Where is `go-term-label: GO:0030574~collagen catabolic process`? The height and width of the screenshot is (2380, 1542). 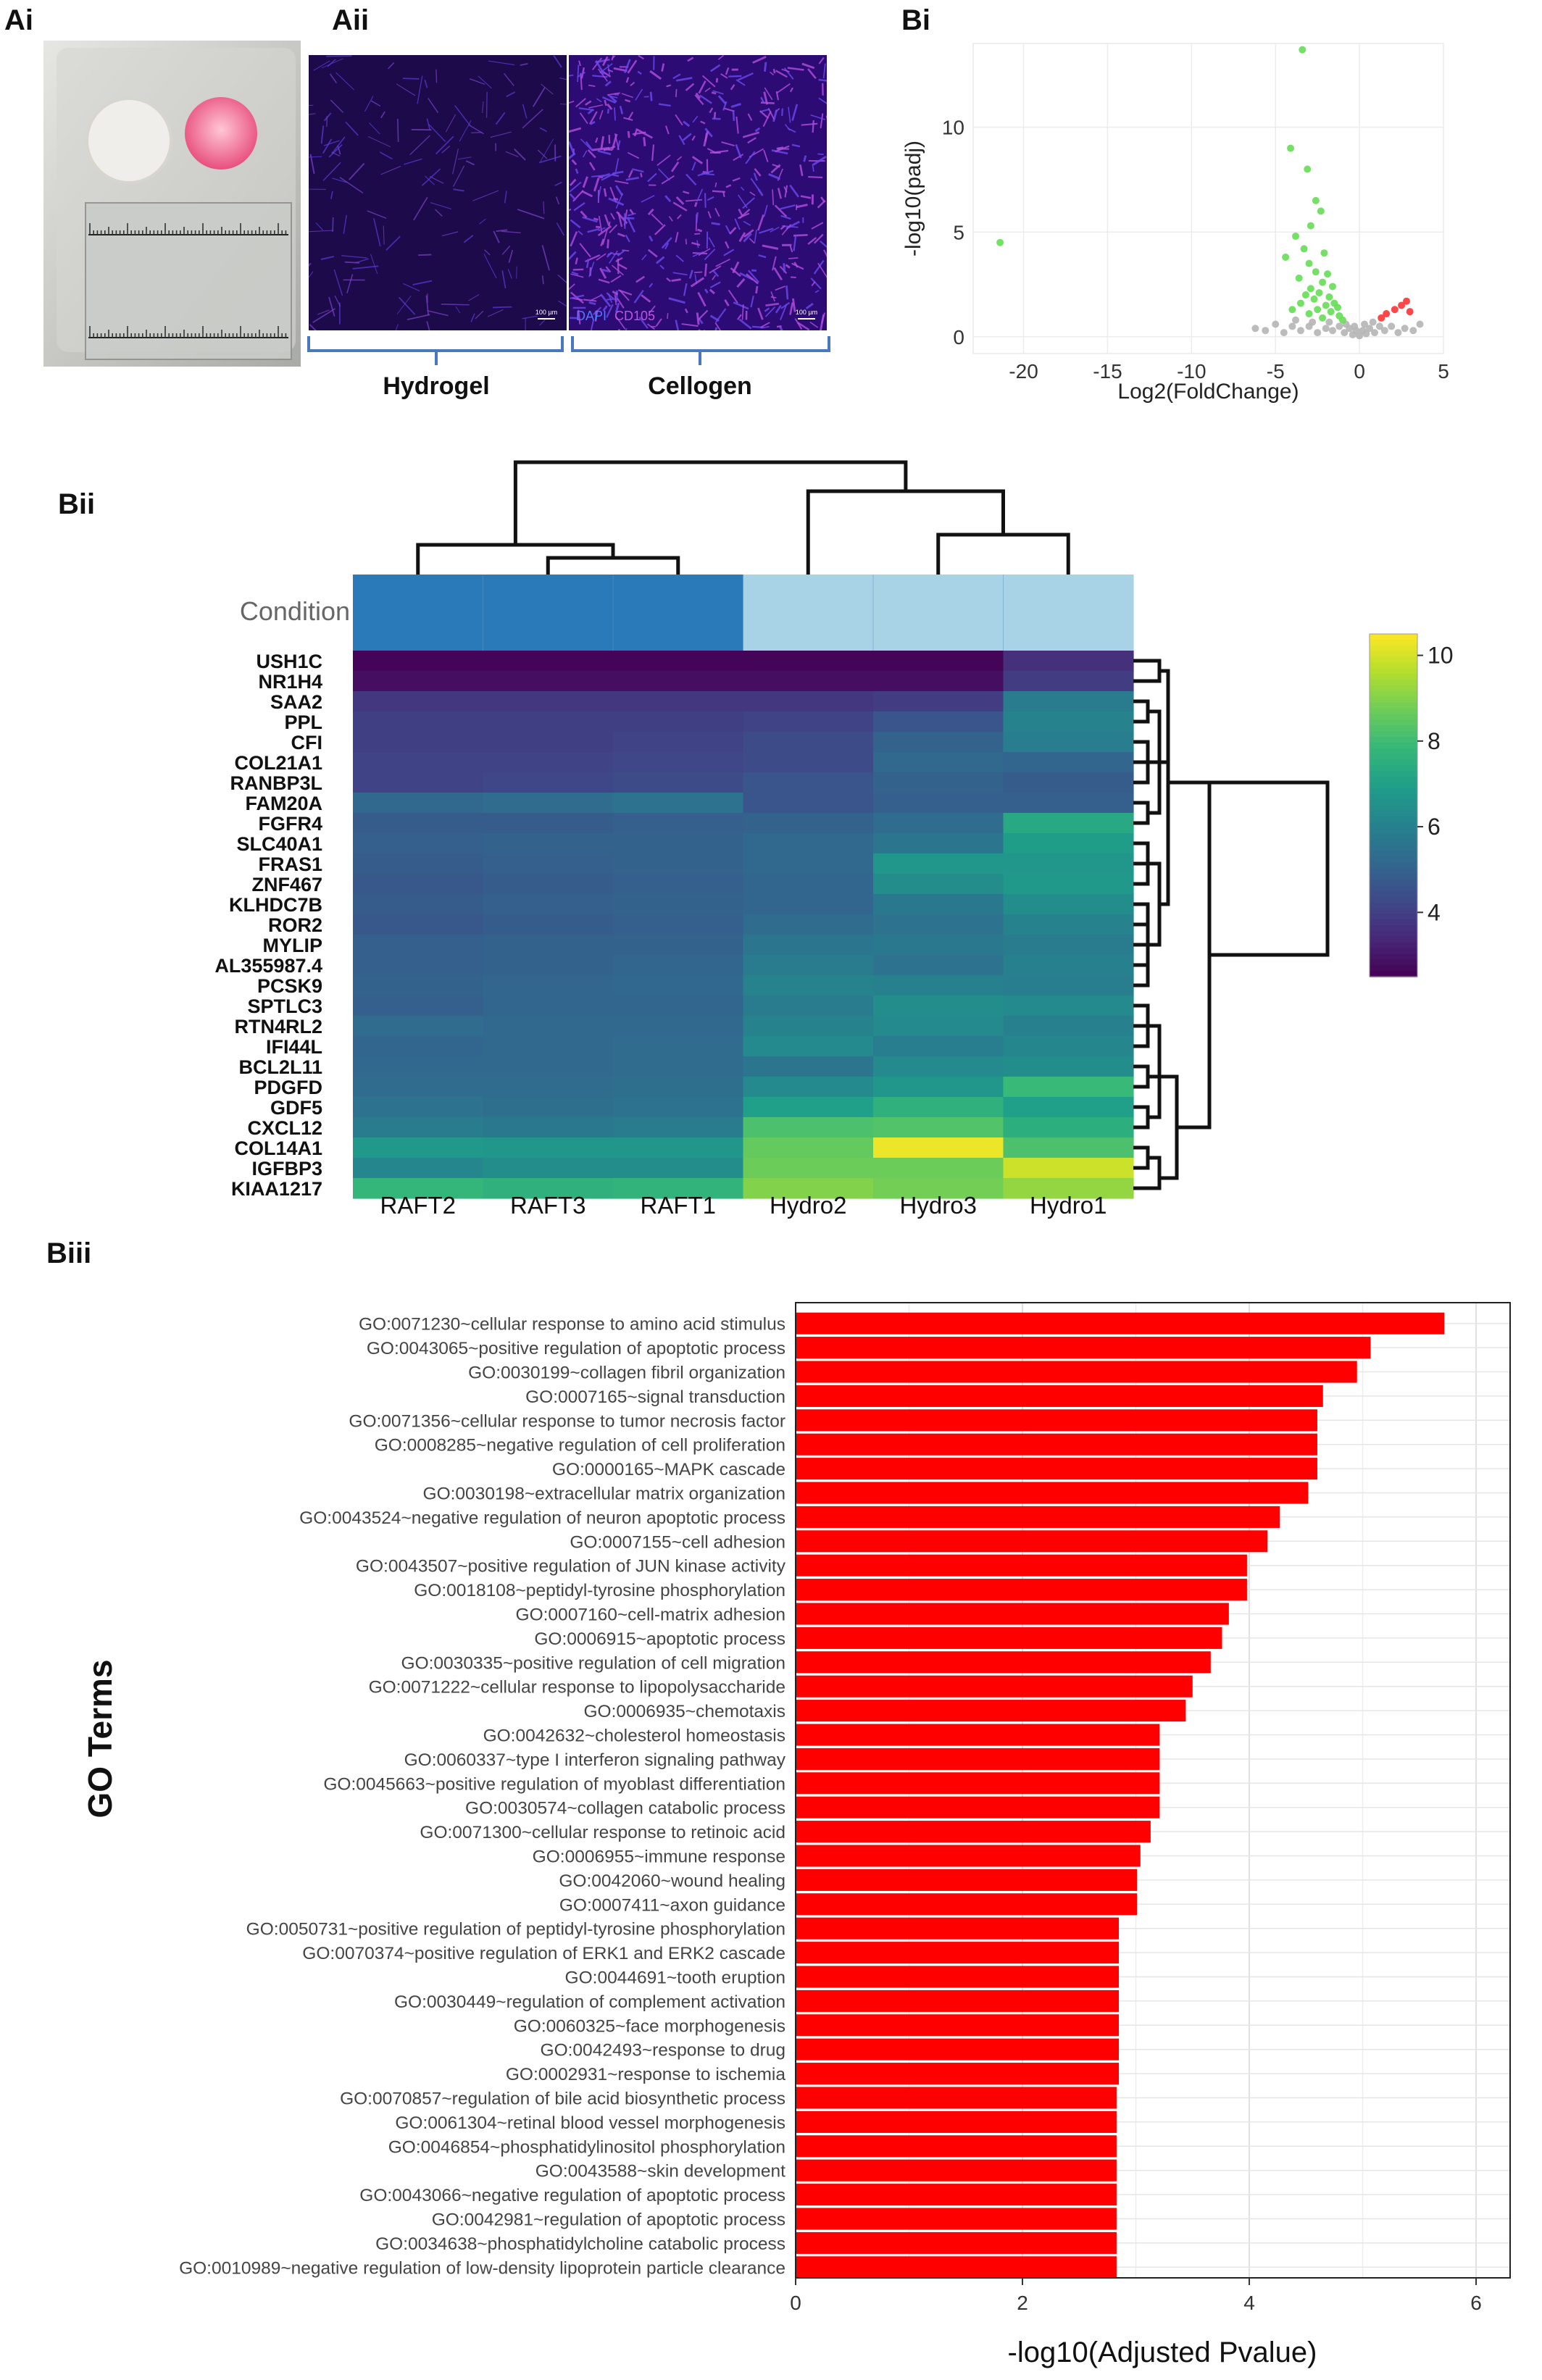 go-term-label: GO:0030574~collagen catabolic process is located at coordinates (625, 1809).